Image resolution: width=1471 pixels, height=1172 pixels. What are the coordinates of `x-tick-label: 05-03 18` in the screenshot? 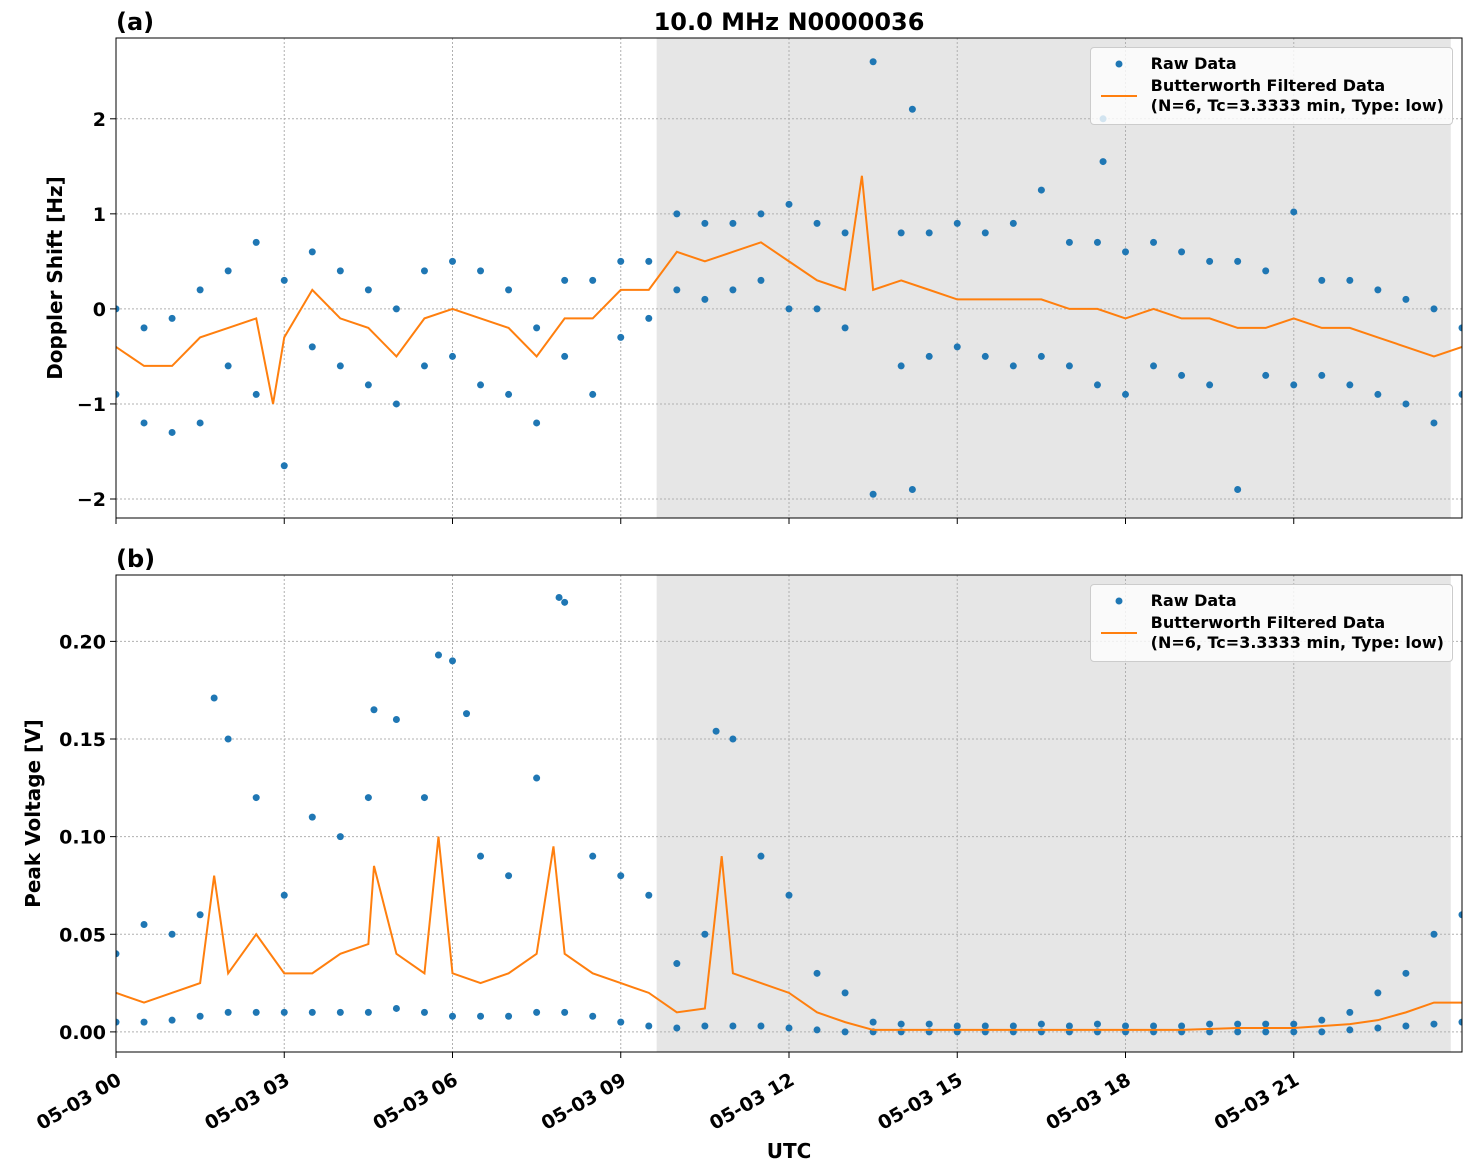 It's located at (1088, 1102).